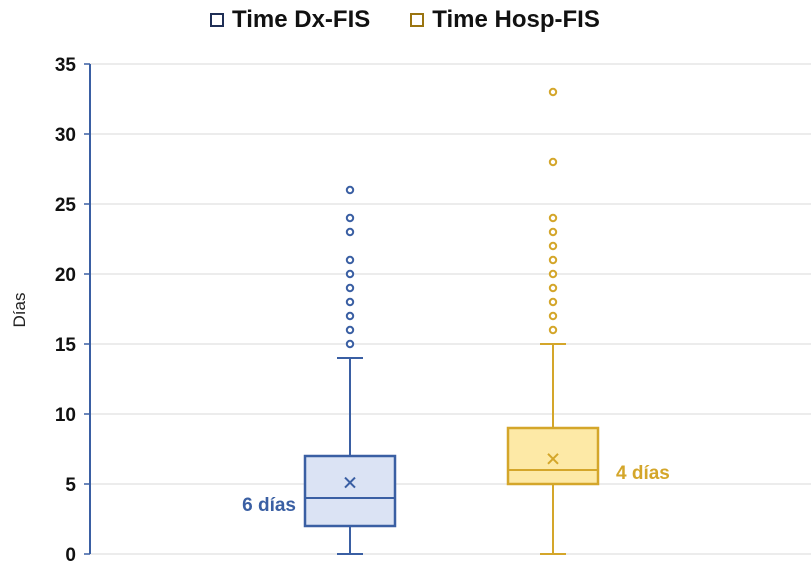 Image resolution: width=811 pixels, height=567 pixels. I want to click on iqr-box-dx-fis, so click(350, 491).